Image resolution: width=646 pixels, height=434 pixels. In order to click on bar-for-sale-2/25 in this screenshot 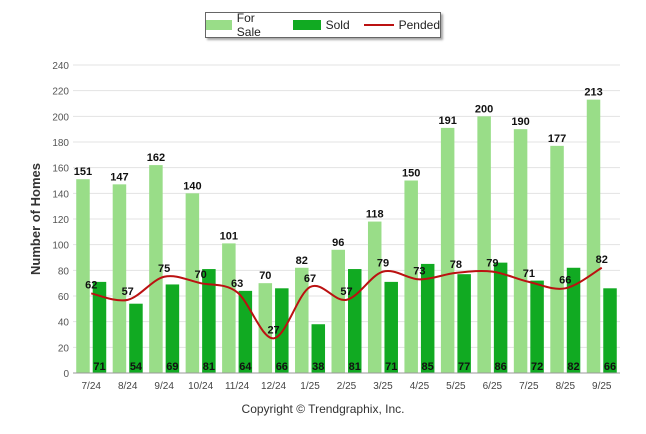, I will do `click(338, 311)`.